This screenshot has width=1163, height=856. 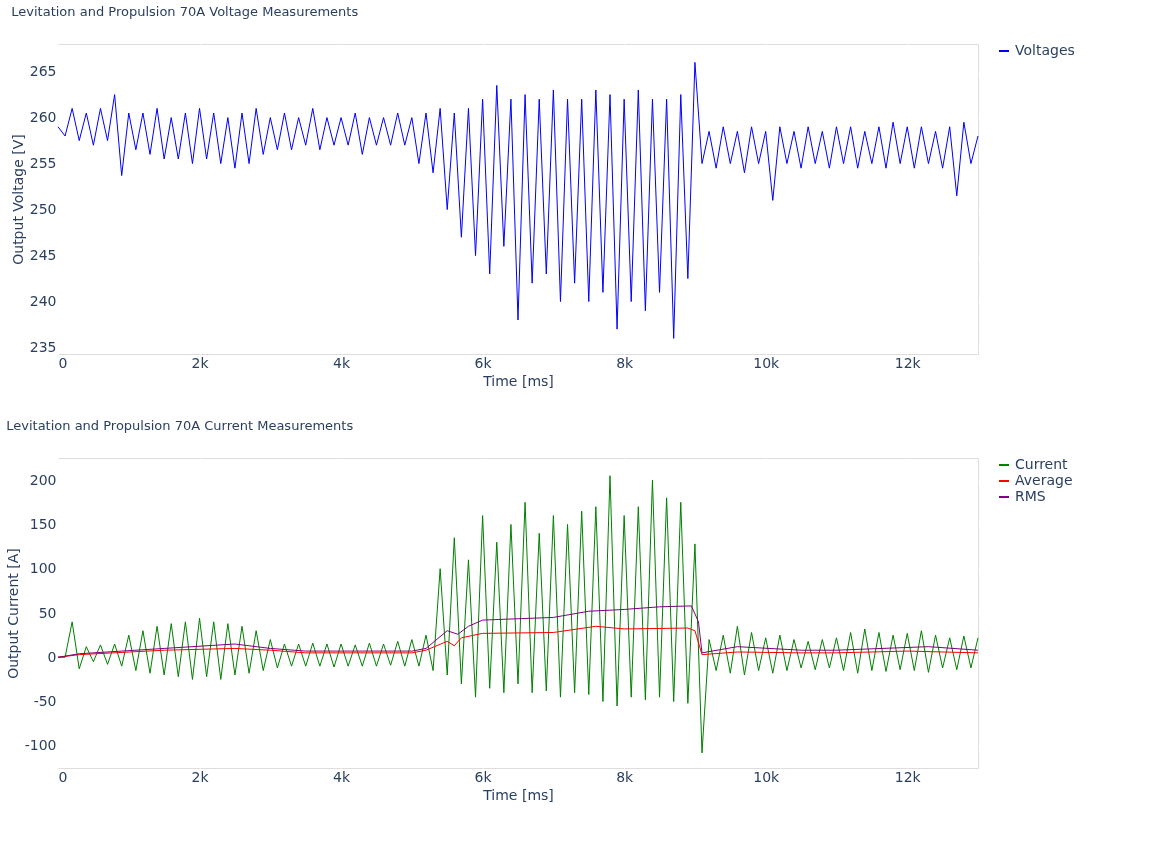 I want to click on y-axis-title: Output Voltage [V], so click(x=17, y=199).